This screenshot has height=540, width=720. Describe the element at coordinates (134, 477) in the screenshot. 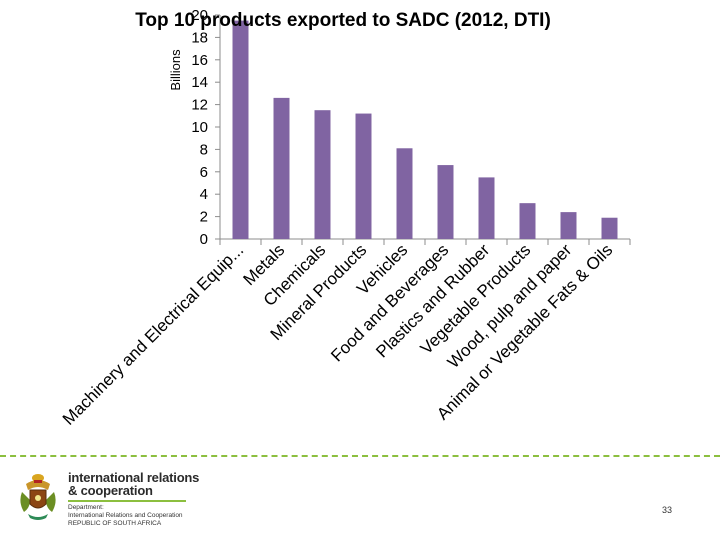

I see `brand-name-line1: international relations` at that location.